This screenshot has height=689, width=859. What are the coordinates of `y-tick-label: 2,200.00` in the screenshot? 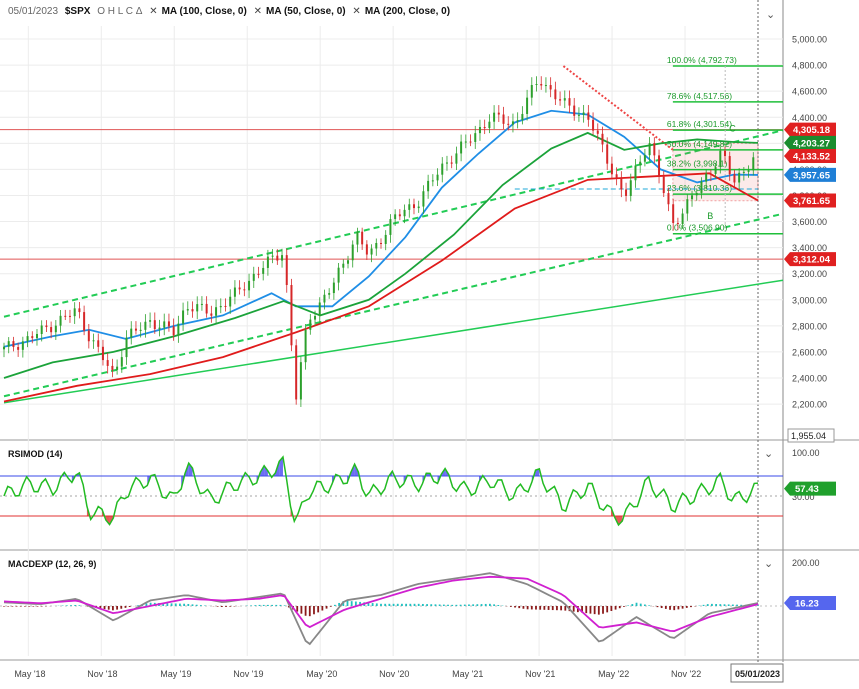 It's located at (809, 405).